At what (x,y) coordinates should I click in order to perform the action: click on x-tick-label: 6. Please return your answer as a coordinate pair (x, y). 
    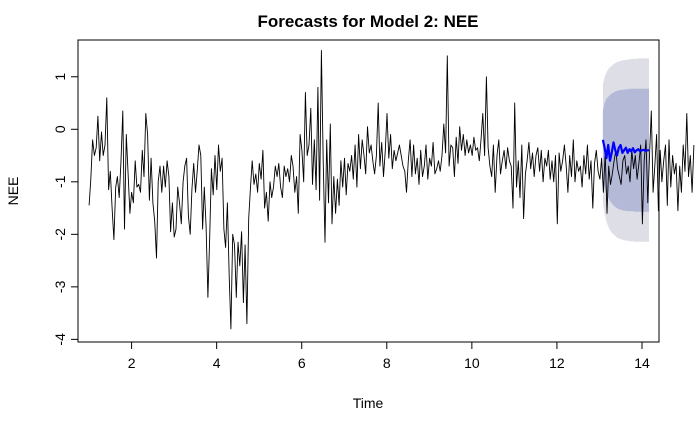
    Looking at the image, I should click on (302, 363).